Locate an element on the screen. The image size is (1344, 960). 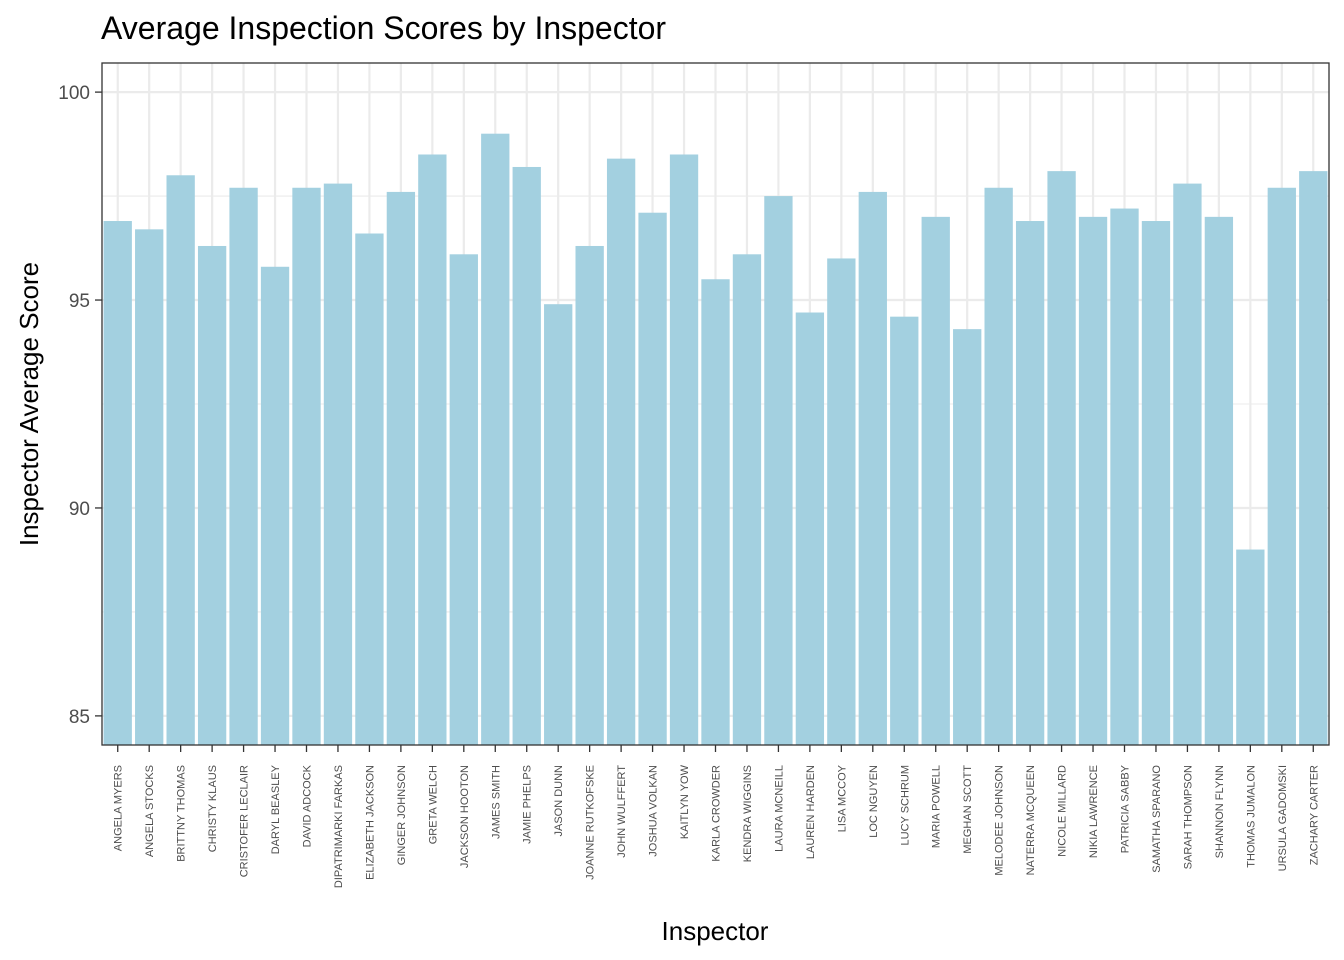
x-tick-label: DARYL BEASLEY is located at coordinates (276, 809).